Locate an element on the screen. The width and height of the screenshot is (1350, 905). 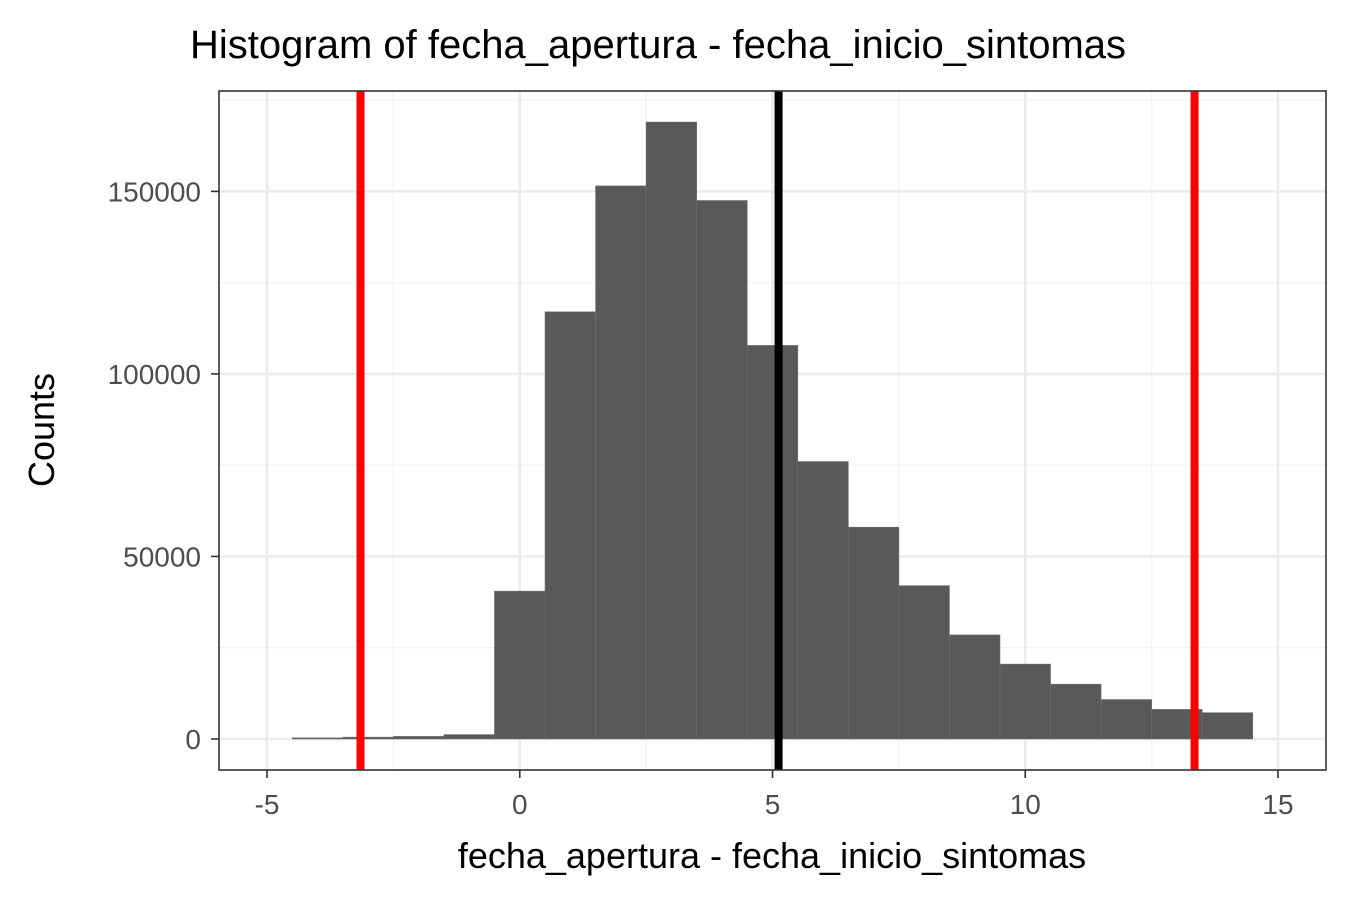
x-tick-label: -5 is located at coordinates (267, 804).